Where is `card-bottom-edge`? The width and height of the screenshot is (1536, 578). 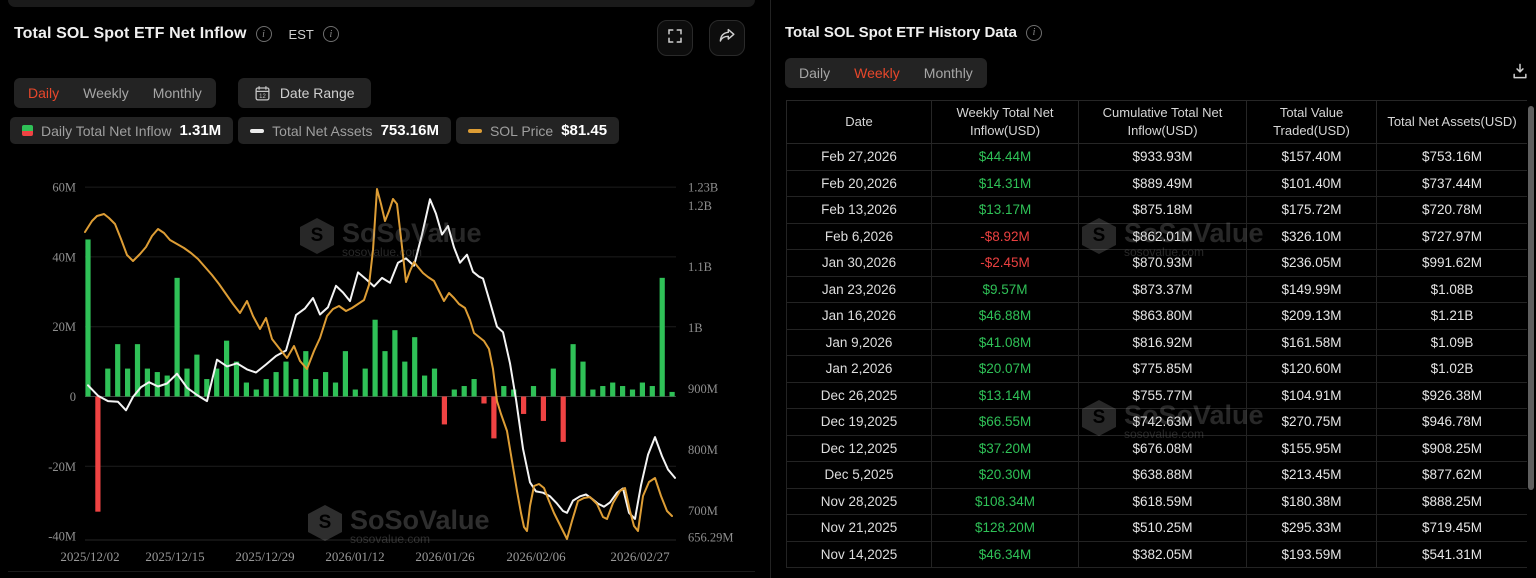
card-bottom-edge is located at coordinates (381, 571).